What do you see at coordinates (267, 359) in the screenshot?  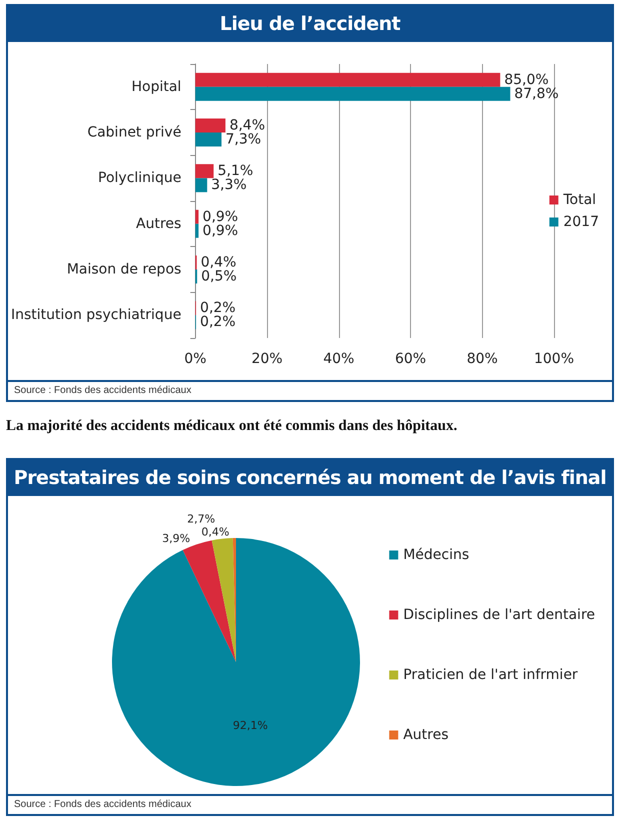 I see `x-tick-label: 20%` at bounding box center [267, 359].